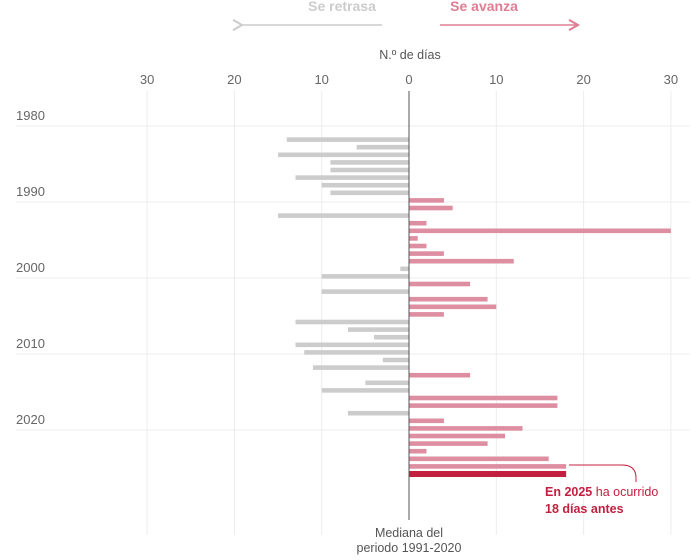 Image resolution: width=700 pixels, height=560 pixels. What do you see at coordinates (409, 548) in the screenshot?
I see `median-label-line2: periodo 1991-2020` at bounding box center [409, 548].